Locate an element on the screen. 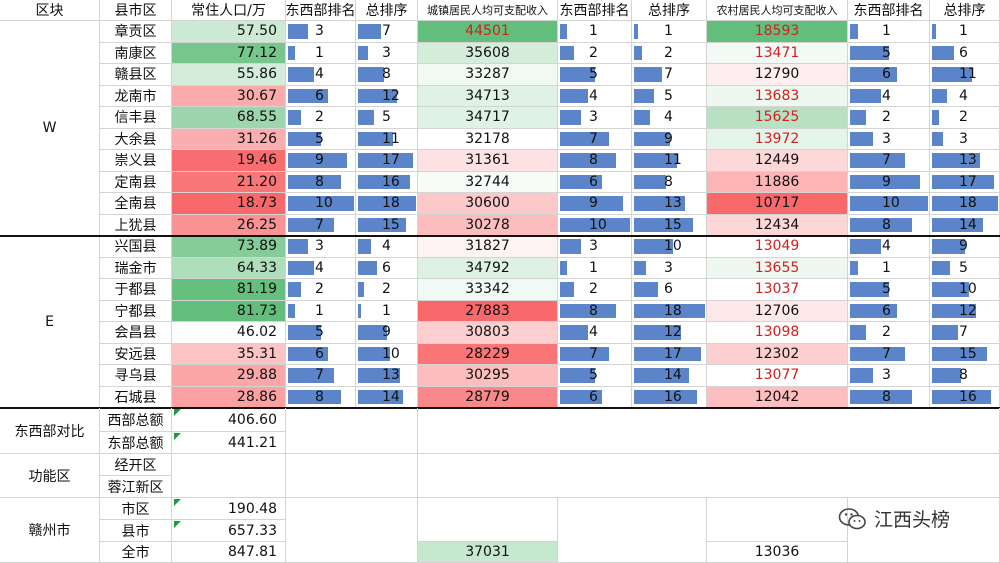 The height and width of the screenshot is (563, 1000). population-value: 29.88 is located at coordinates (229, 376).